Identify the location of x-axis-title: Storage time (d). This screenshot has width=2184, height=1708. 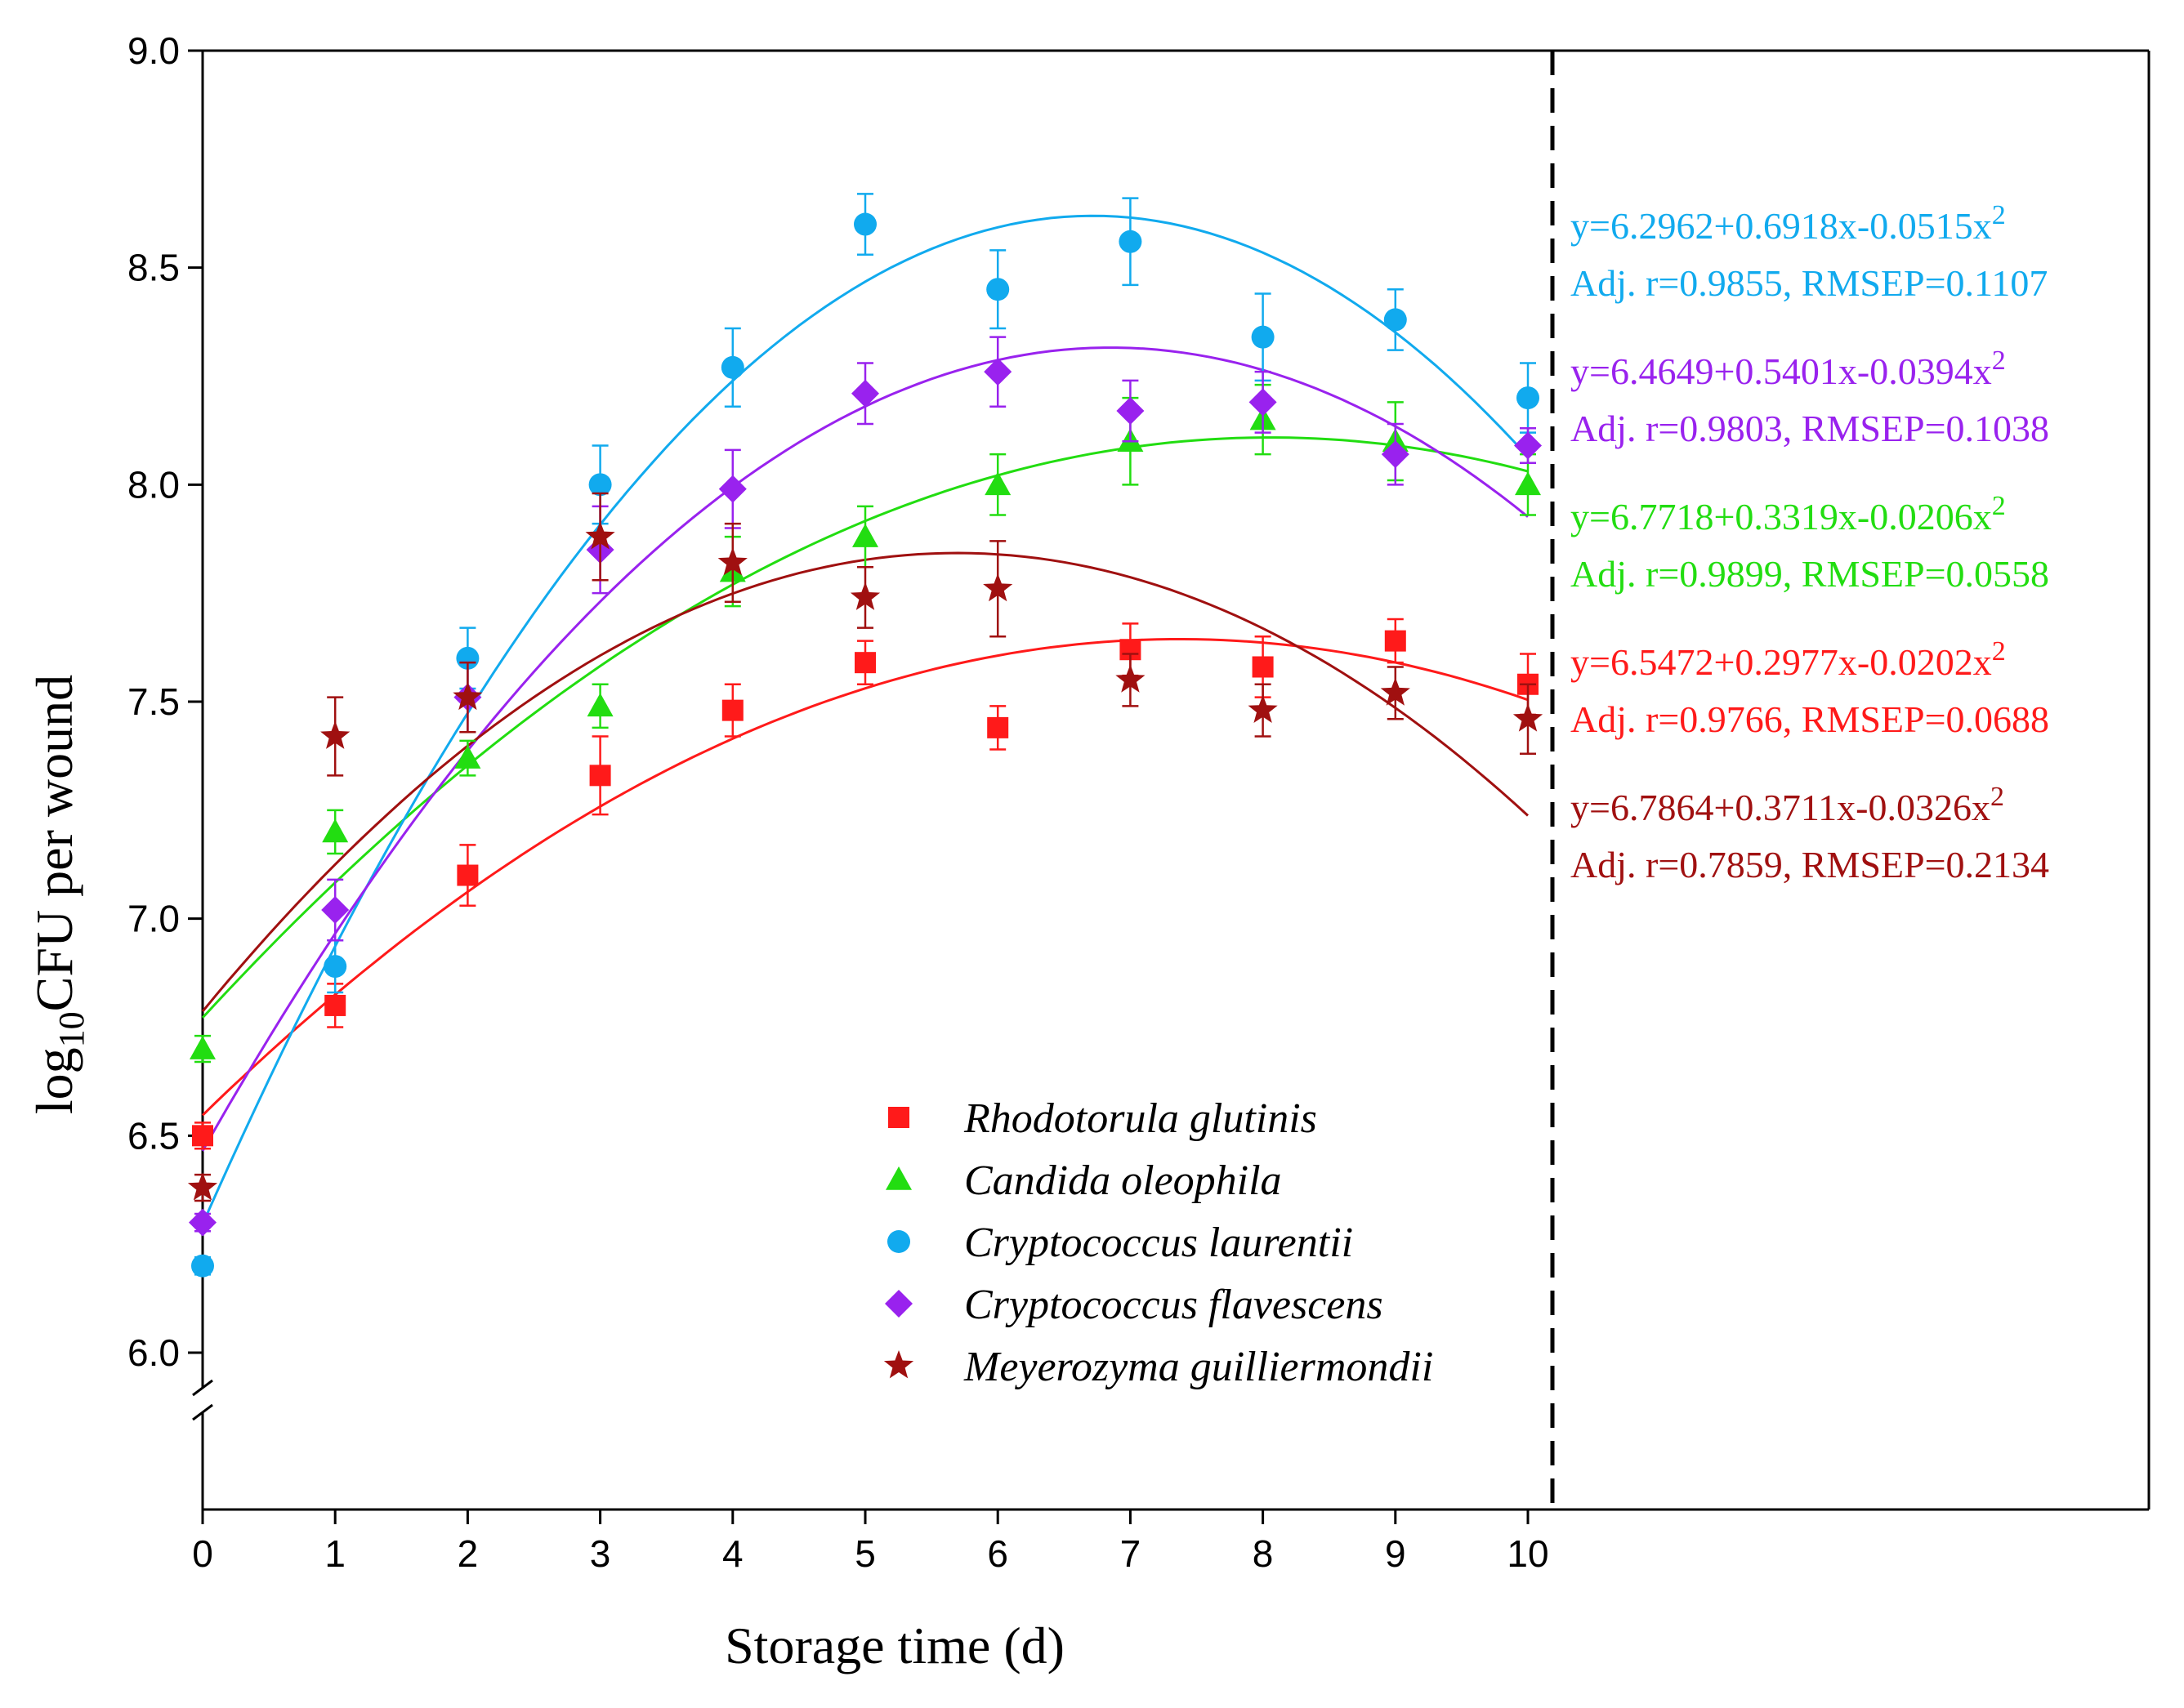
(895, 1646).